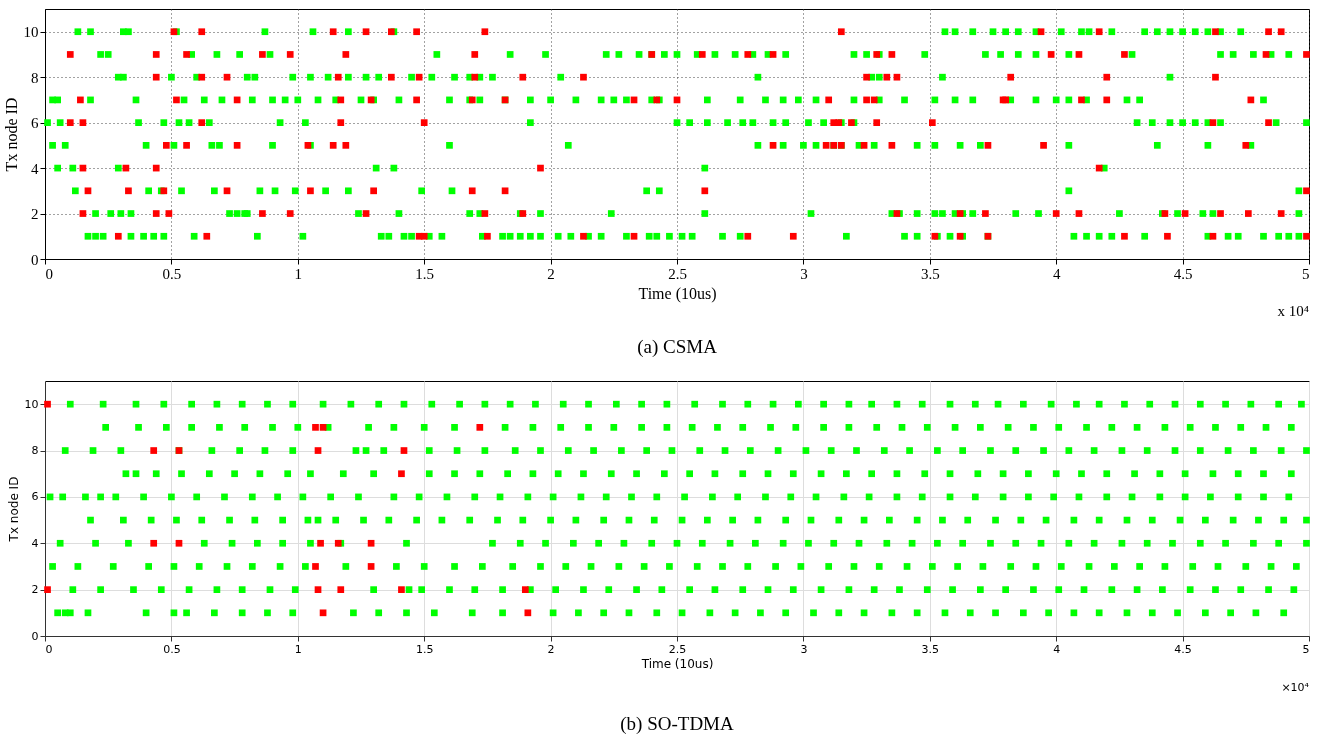 This screenshot has width=1341, height=736. I want to click on text: x 10⁴, so click(1293, 311).